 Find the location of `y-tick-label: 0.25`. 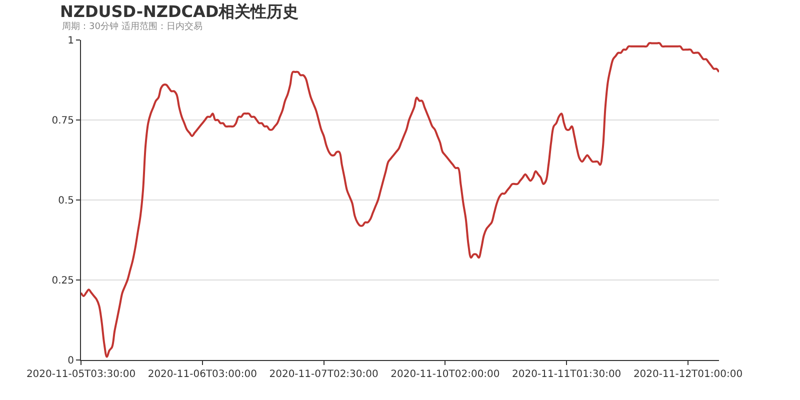

y-tick-label: 0.25 is located at coordinates (63, 281).